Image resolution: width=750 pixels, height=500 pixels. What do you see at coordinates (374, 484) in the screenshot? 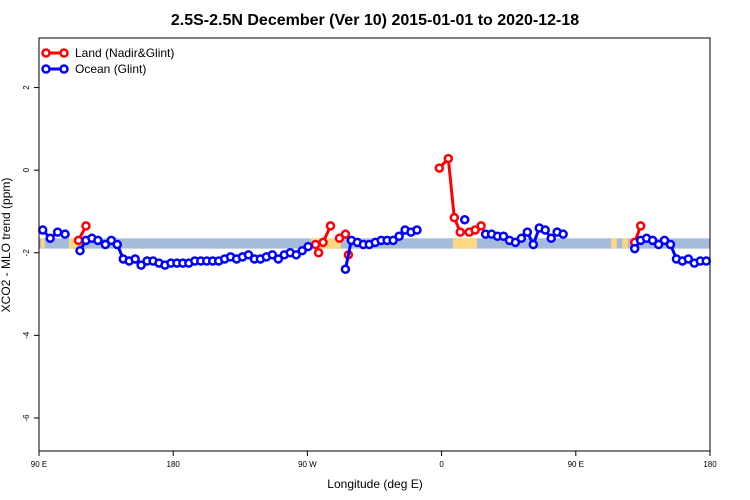
I see `x-axis-label: Longitude (deg E)` at bounding box center [374, 484].